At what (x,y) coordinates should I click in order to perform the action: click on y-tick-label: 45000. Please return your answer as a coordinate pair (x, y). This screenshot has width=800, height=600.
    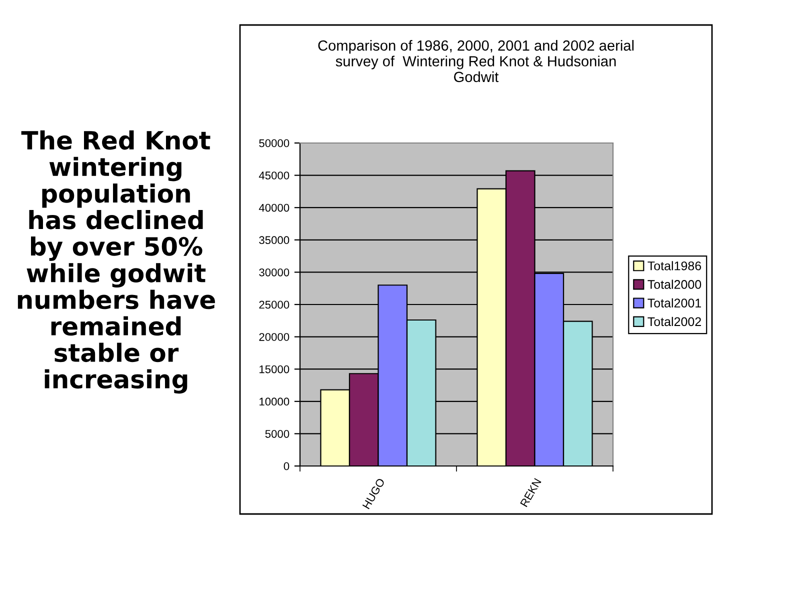
    Looking at the image, I should click on (274, 176).